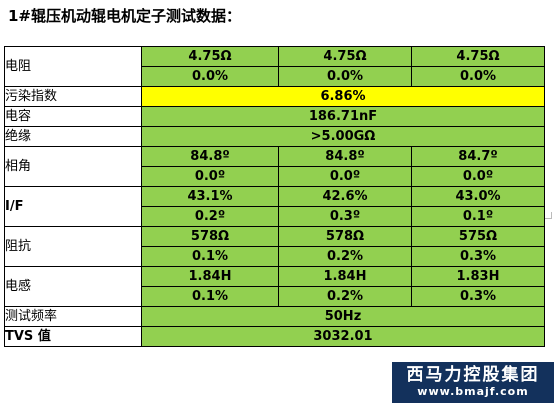  I want to click on brand-name: 西马力控股集团, so click(473, 375).